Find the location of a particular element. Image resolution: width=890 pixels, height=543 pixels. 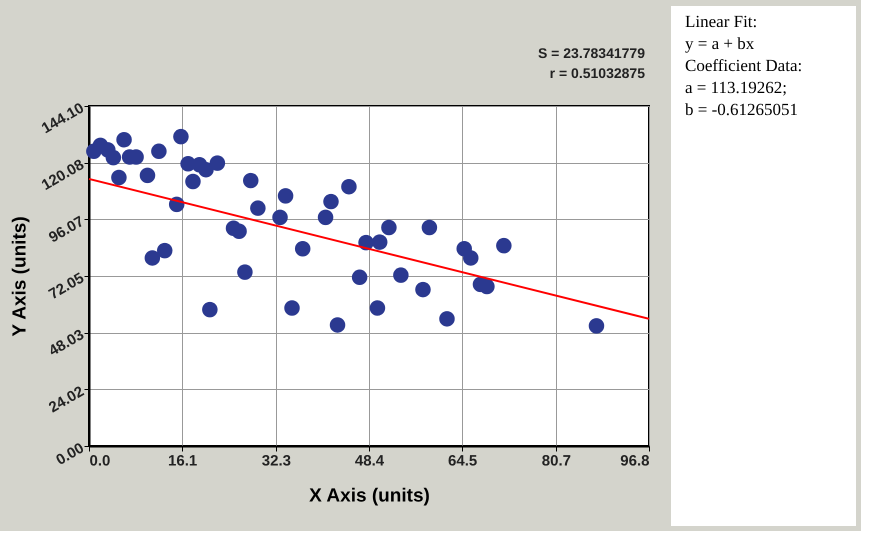

text: S = 23.78341779 is located at coordinates (592, 53).